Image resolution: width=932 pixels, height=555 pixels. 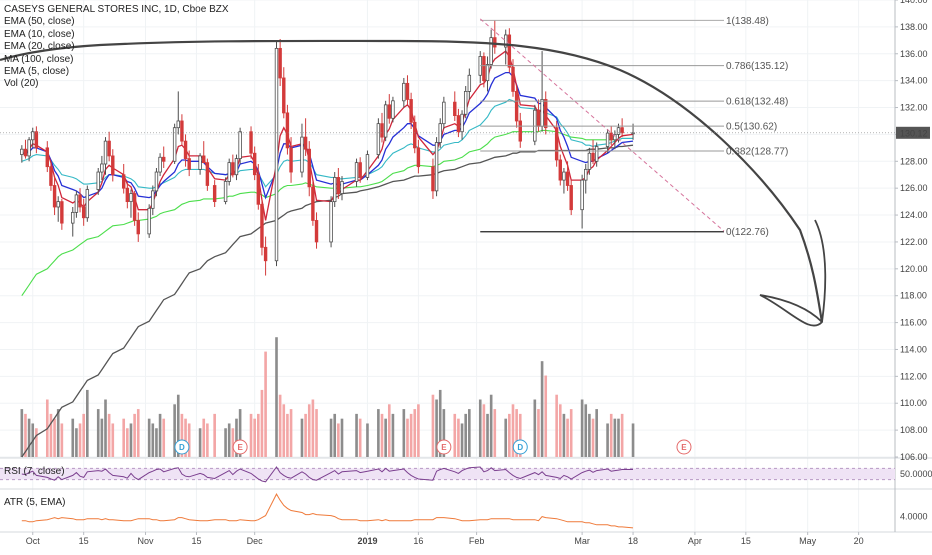 What do you see at coordinates (39, 47) in the screenshot?
I see `legend-ema20: EMA (20, close)` at bounding box center [39, 47].